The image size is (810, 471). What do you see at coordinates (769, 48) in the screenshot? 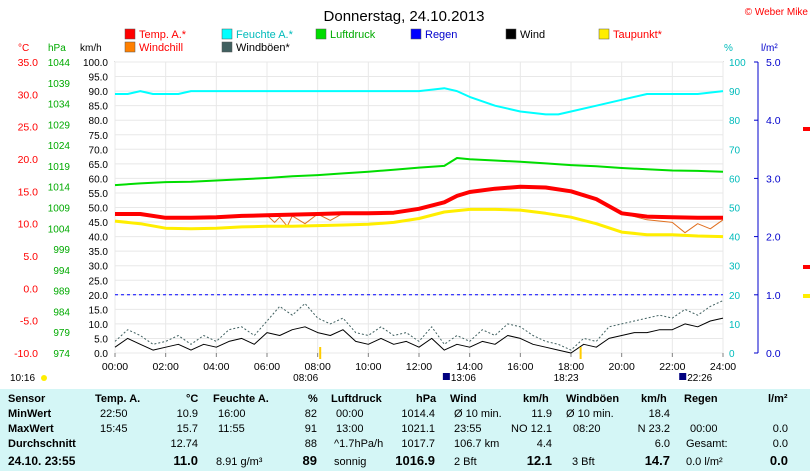
I see `axis-unit-rain: l/m²` at bounding box center [769, 48].